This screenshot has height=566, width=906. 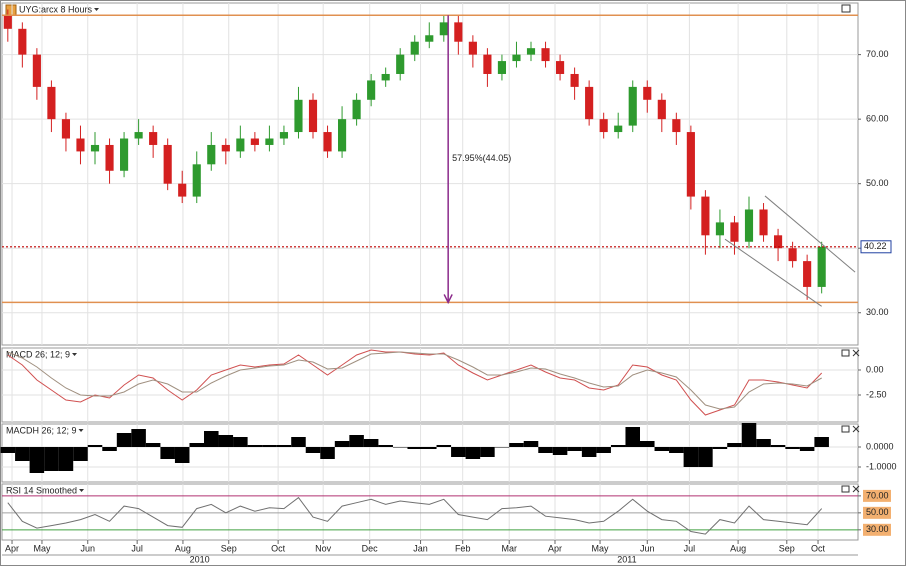 What do you see at coordinates (137, 548) in the screenshot?
I see `x-tick-label: Jul` at bounding box center [137, 548].